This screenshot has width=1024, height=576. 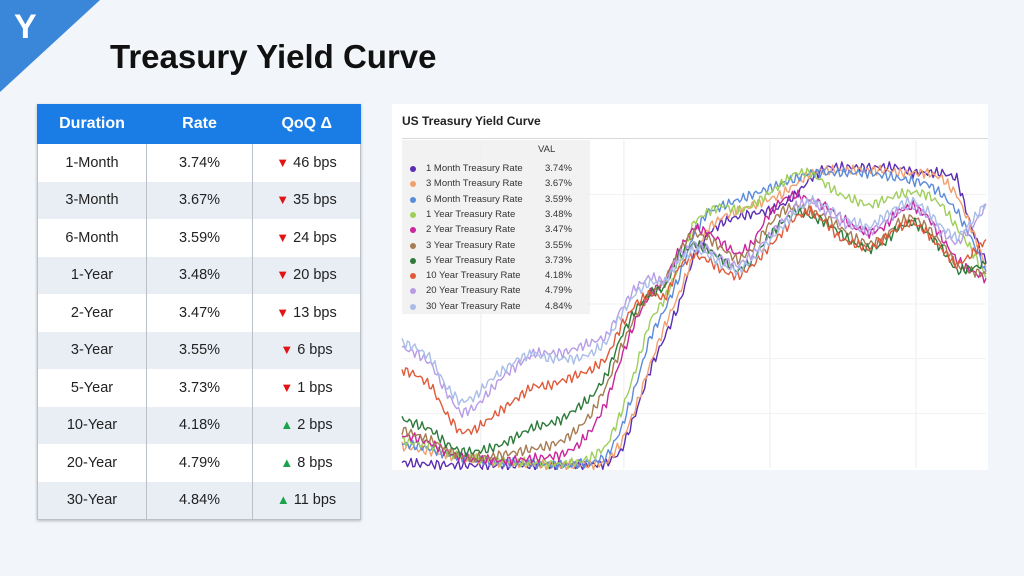 What do you see at coordinates (558, 306) in the screenshot?
I see `legend-series-value: 4.84%` at bounding box center [558, 306].